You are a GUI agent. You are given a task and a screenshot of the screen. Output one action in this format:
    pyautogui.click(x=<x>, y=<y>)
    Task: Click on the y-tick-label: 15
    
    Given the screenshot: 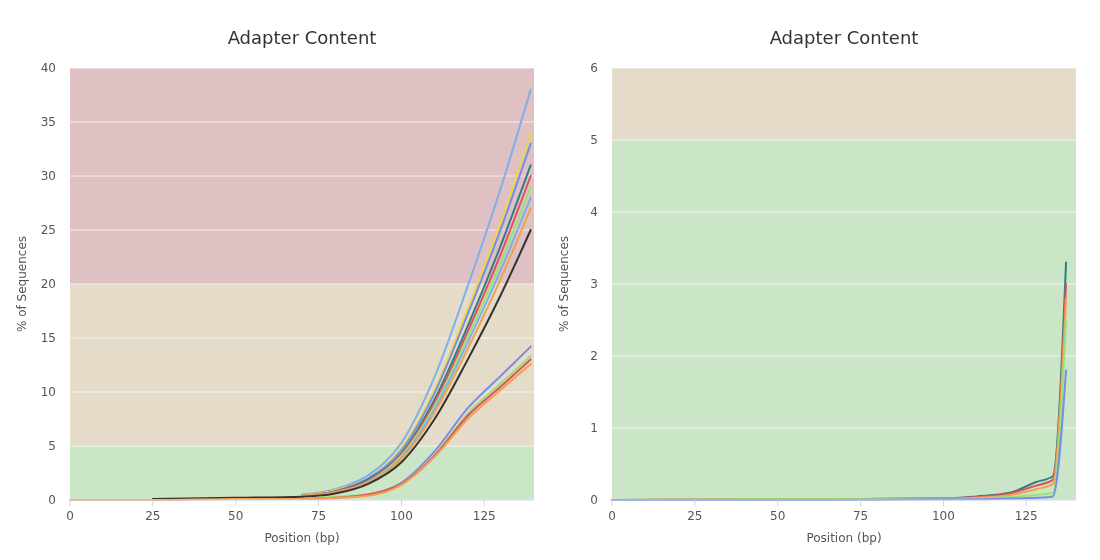 What is the action you would take?
    pyautogui.click(x=48, y=338)
    